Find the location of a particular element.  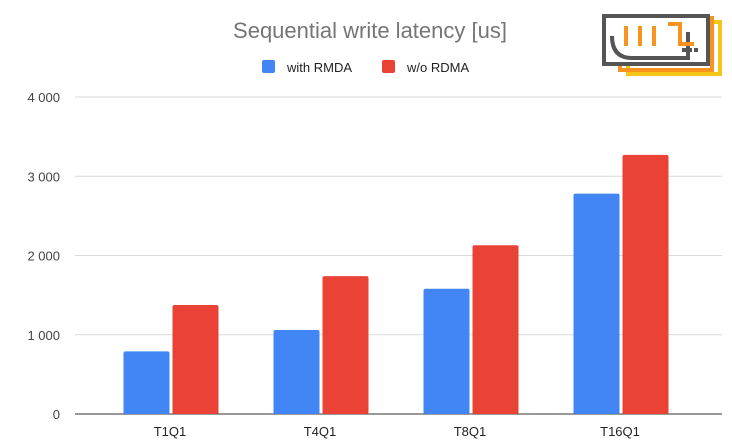

x-tick-label: T8Q1 is located at coordinates (470, 431).